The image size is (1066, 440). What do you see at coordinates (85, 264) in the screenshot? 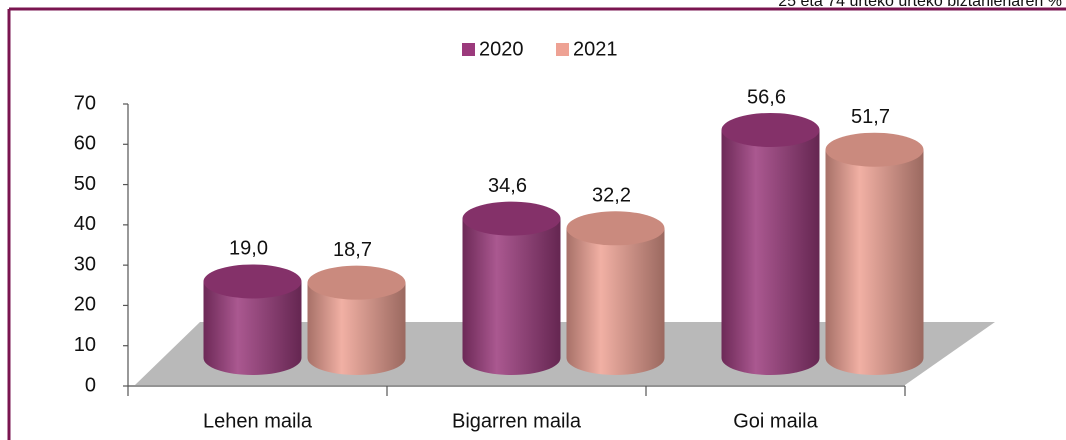
I see `y-tick-label: 30` at bounding box center [85, 264].